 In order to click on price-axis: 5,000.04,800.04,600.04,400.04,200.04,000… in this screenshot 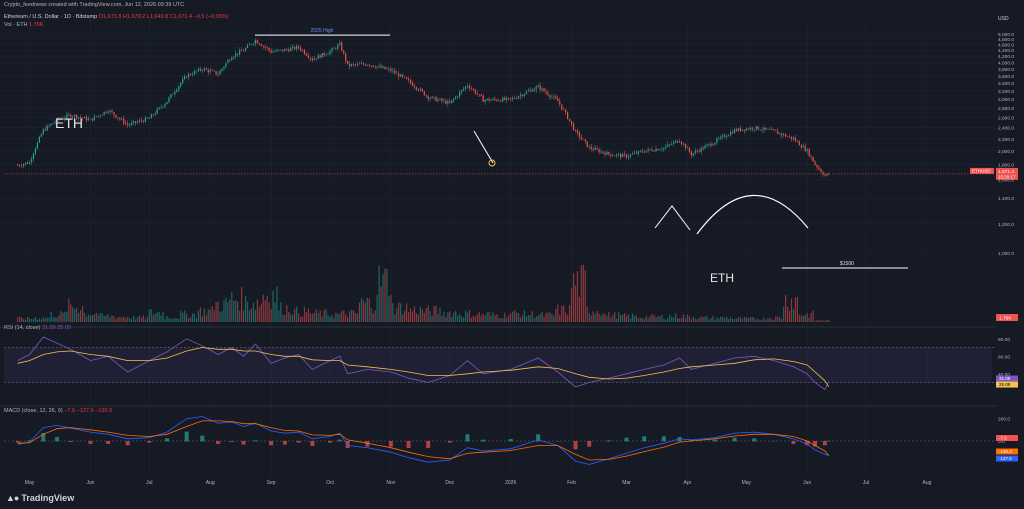, I will do `click(994, 239)`.